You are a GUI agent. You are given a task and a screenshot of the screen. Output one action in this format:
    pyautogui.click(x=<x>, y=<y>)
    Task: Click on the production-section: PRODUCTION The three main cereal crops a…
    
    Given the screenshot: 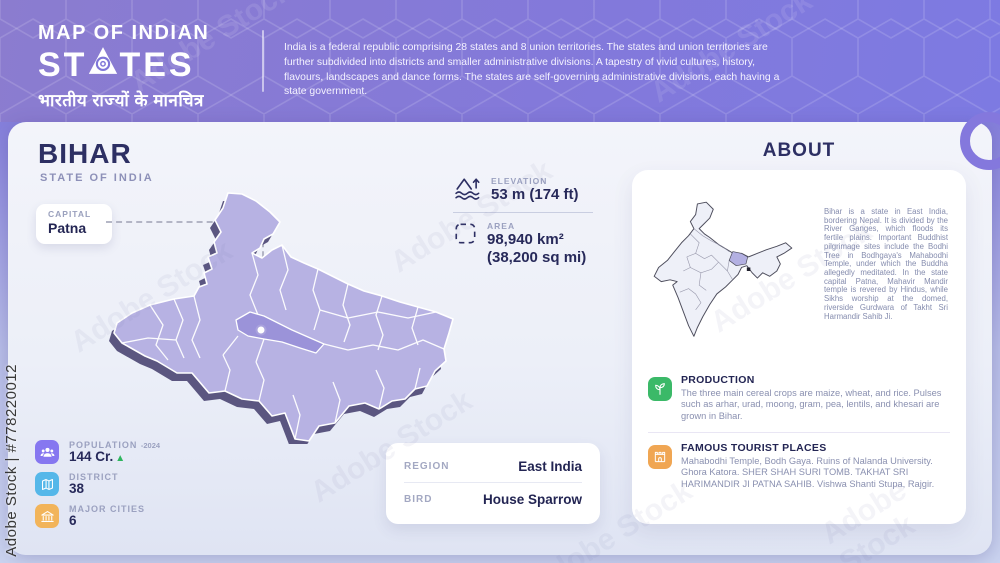 What is the action you would take?
    pyautogui.click(x=799, y=398)
    